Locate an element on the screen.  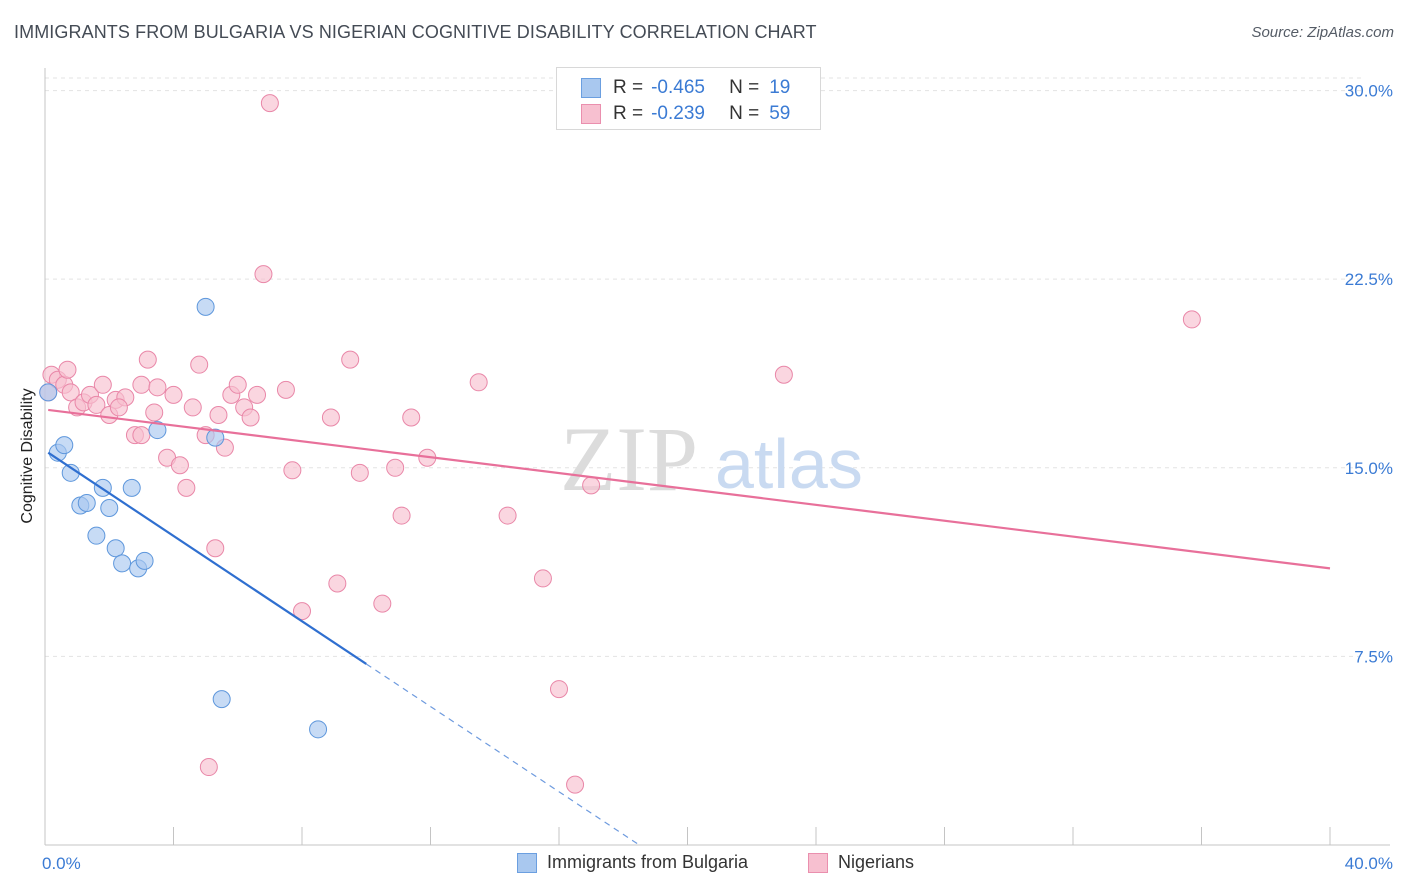
series-legend: Immigrants from Bulgaria Nigerians is located at coordinates (703, 864).